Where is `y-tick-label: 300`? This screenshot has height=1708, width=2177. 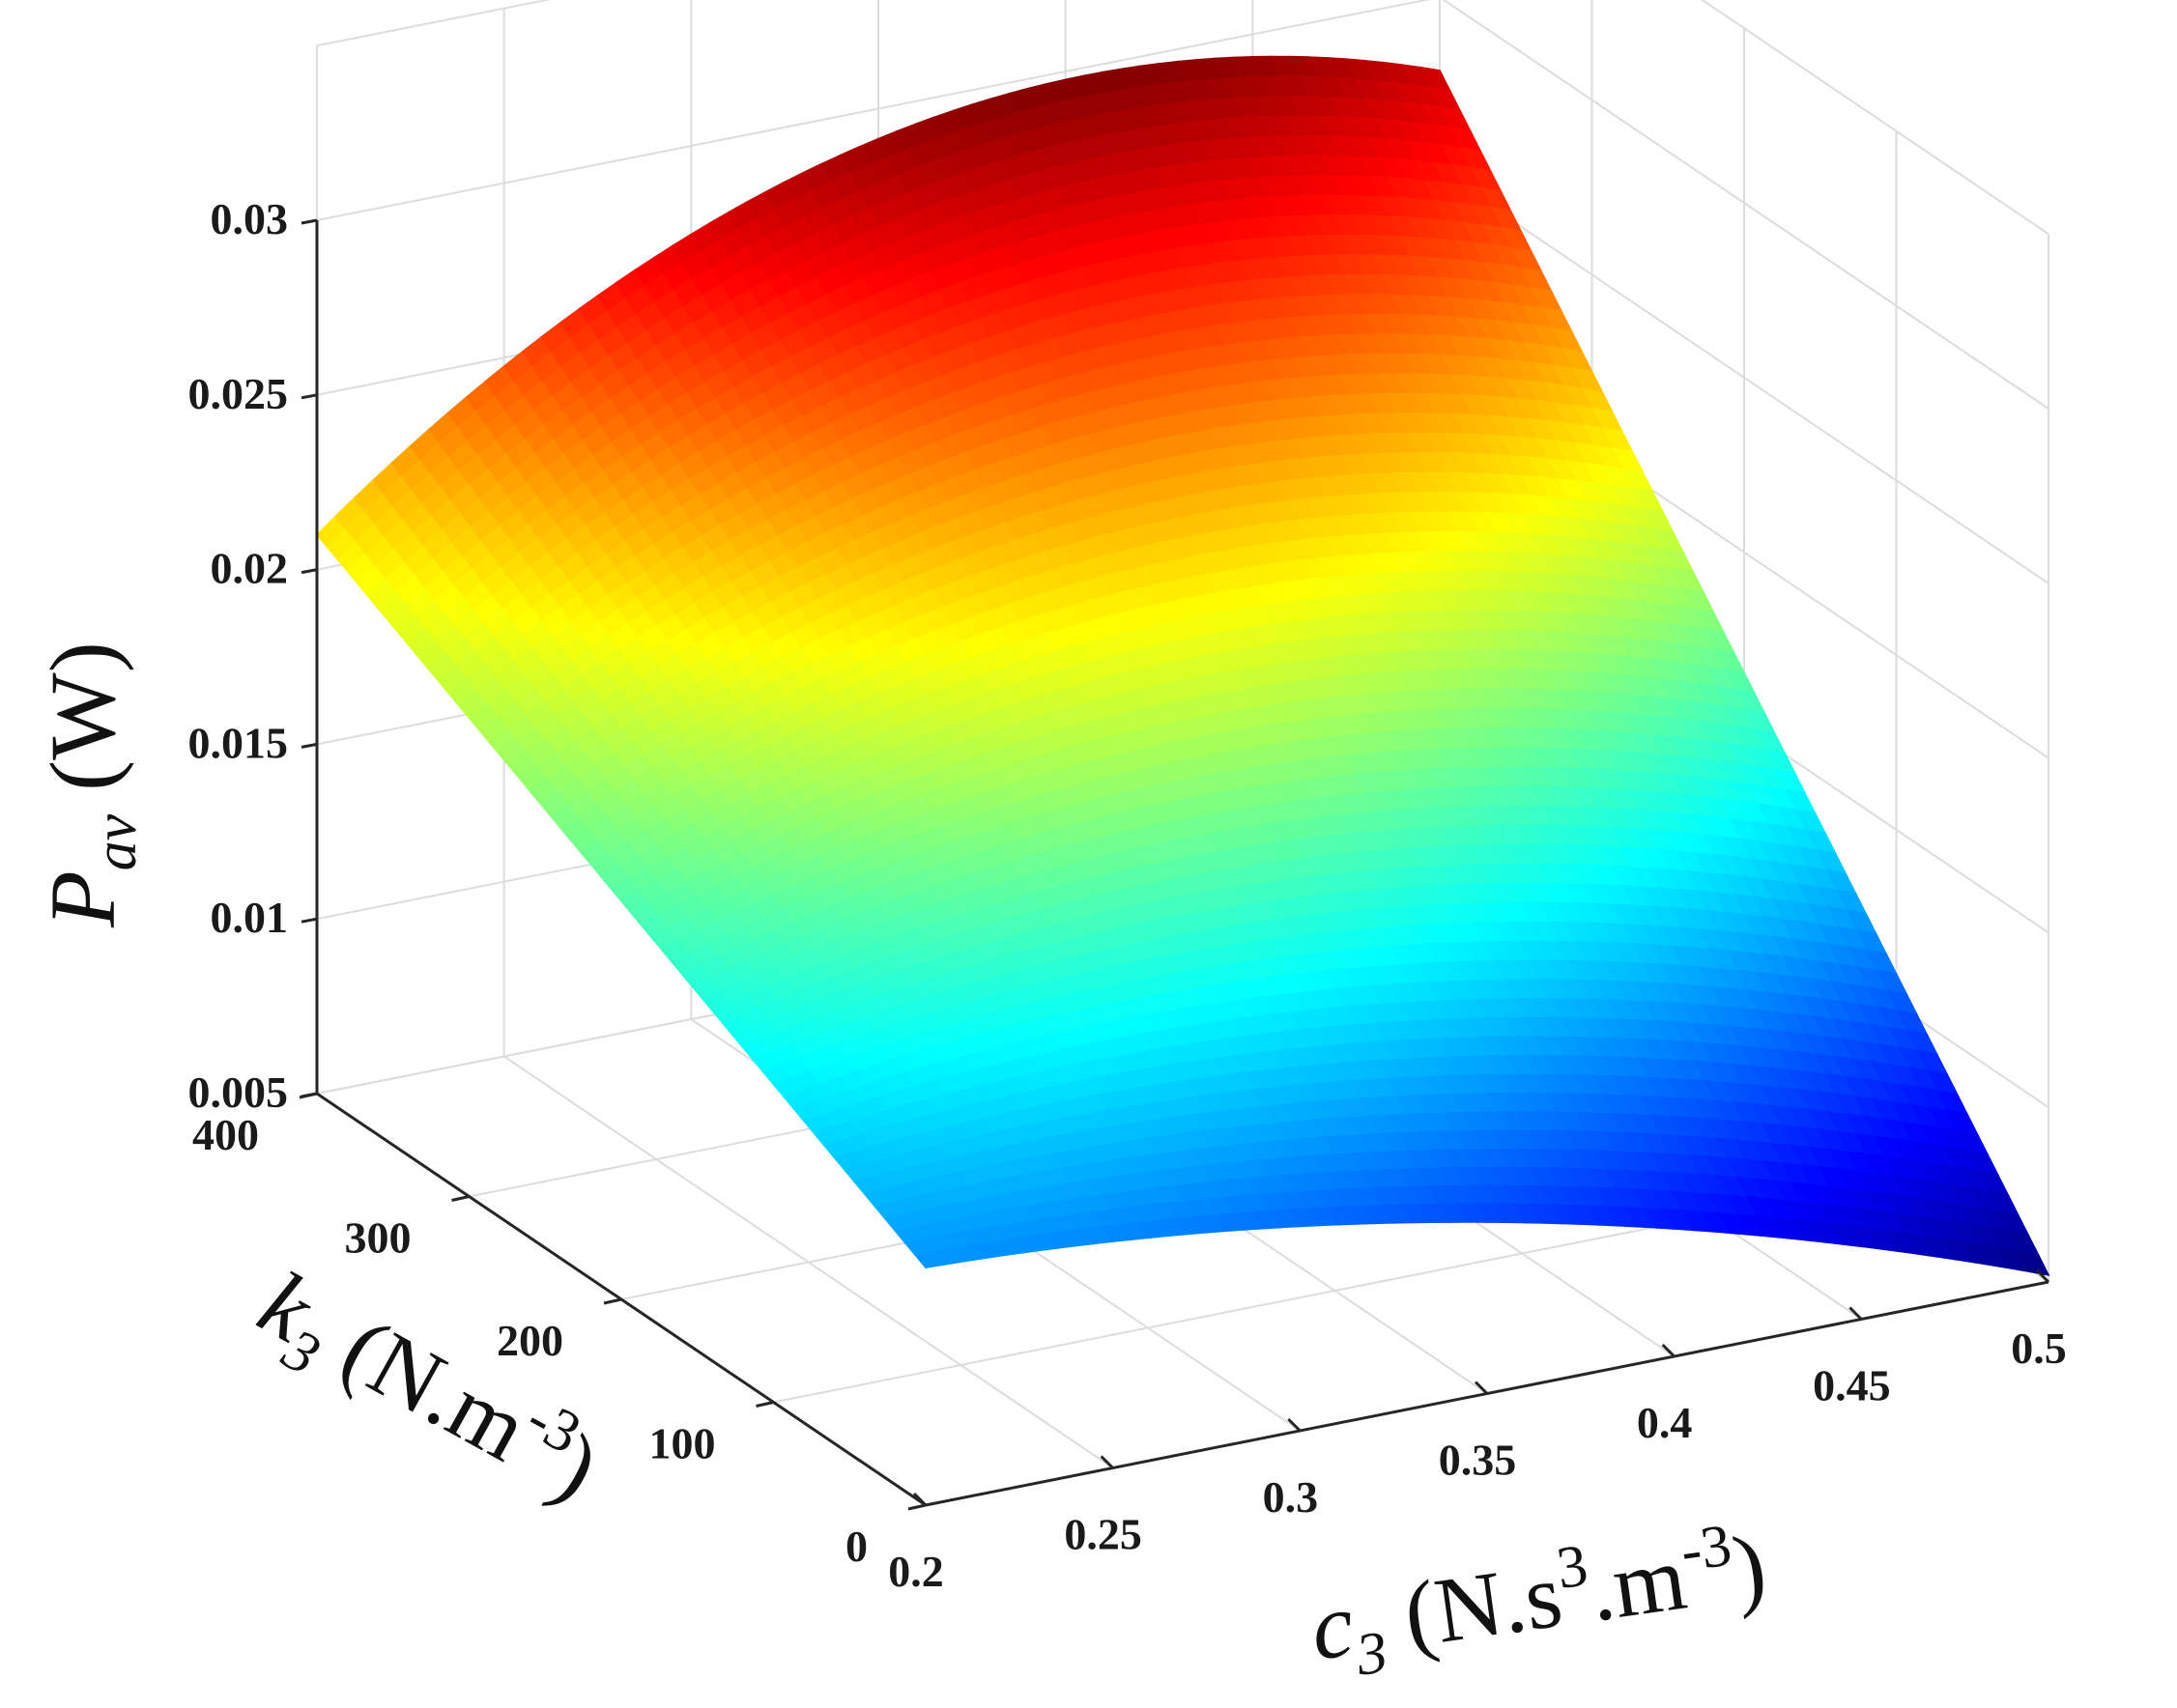
y-tick-label: 300 is located at coordinates (378, 1238).